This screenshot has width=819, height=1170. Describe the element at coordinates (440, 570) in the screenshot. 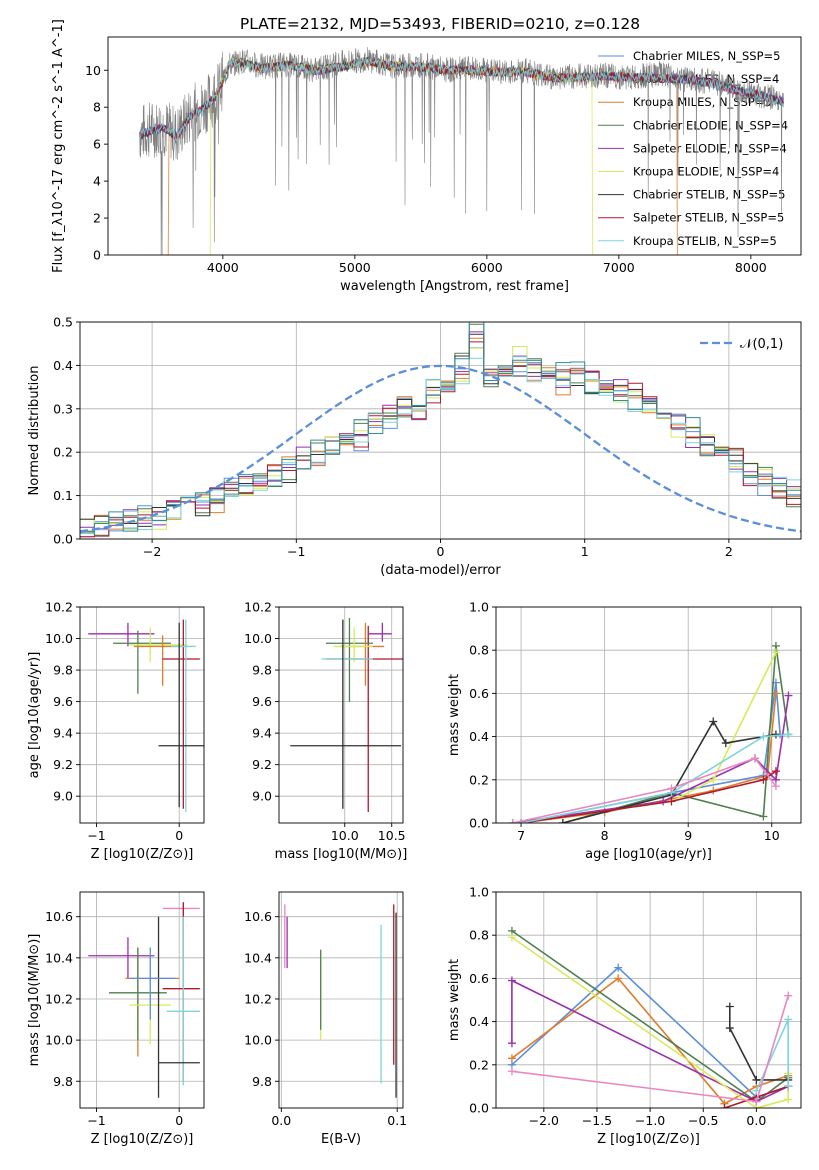

I see `x-axis-label: (data-model)/error` at that location.